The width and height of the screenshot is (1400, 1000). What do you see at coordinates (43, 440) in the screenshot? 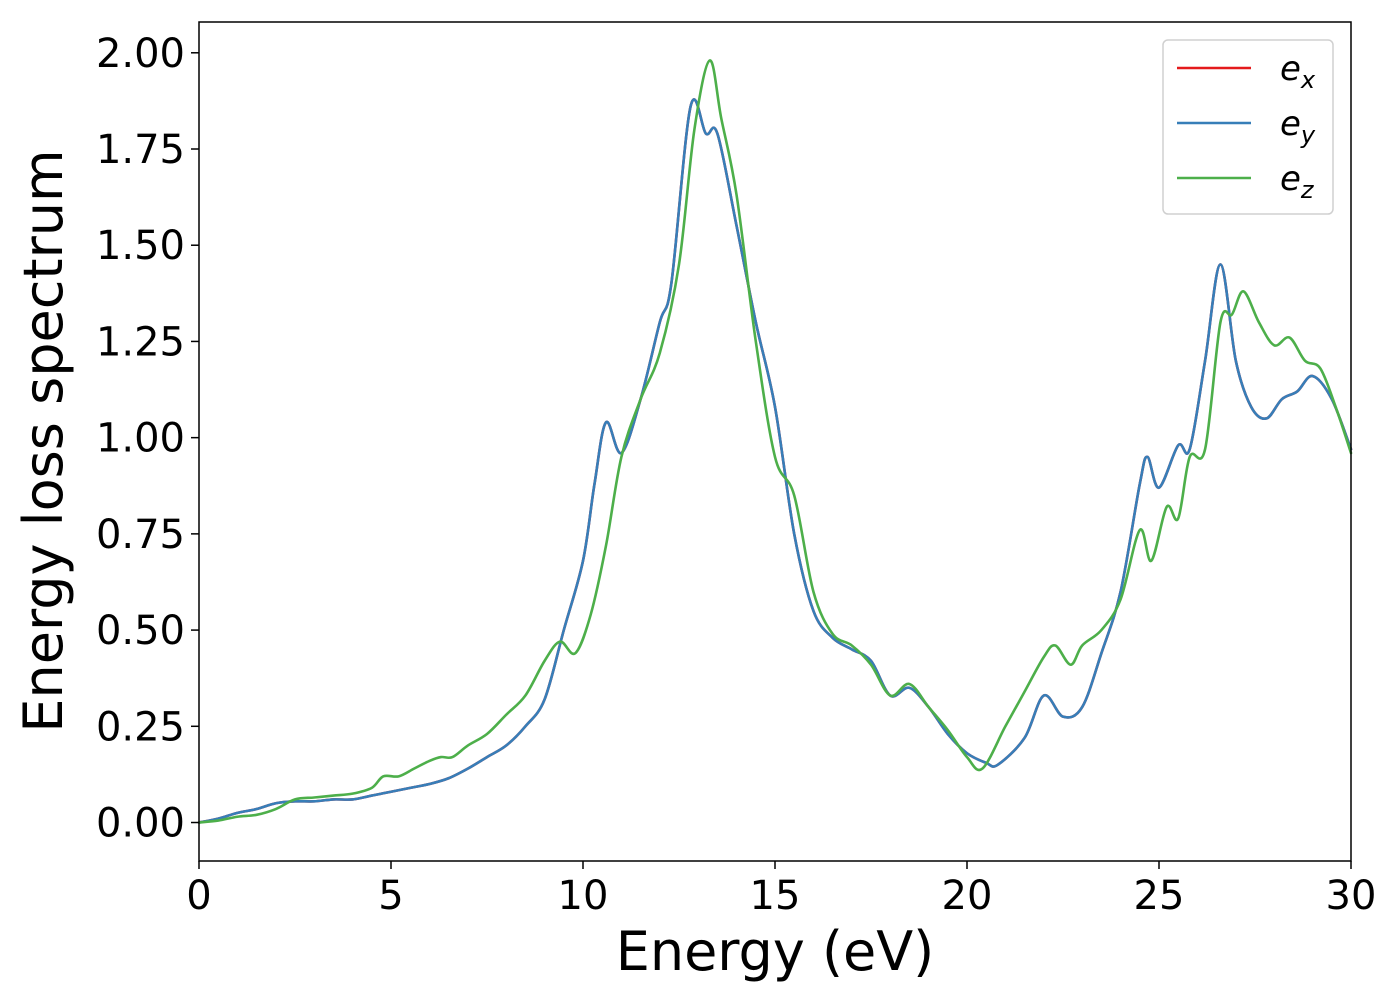
I see `y-axis-title: Energy loss spectrum` at bounding box center [43, 440].